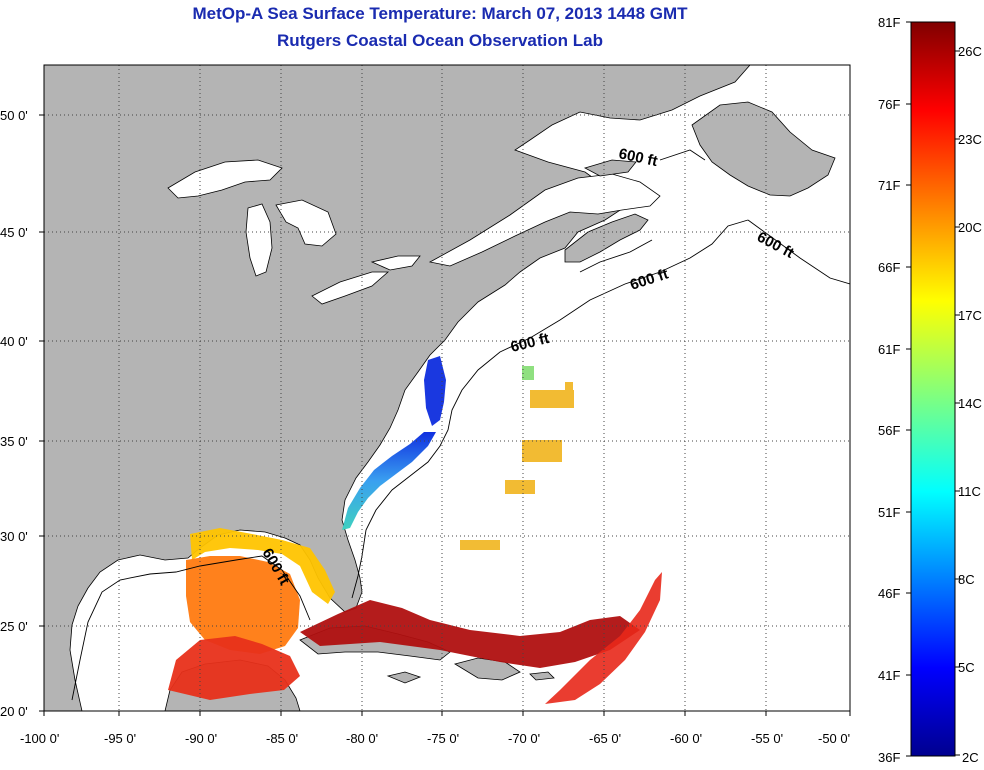 The image size is (984, 770). I want to click on st-lawrence-gulf, so click(544, 220).